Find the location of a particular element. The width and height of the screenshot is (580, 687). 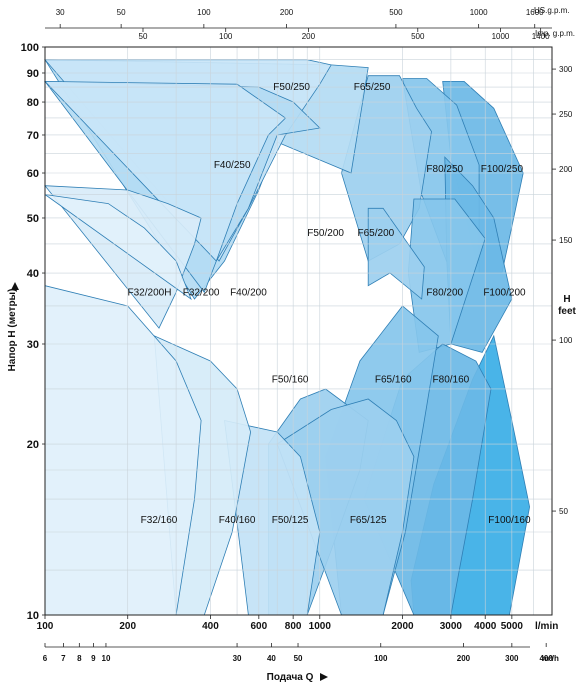

x-tick-label-impgpm: 50 is located at coordinates (143, 36).